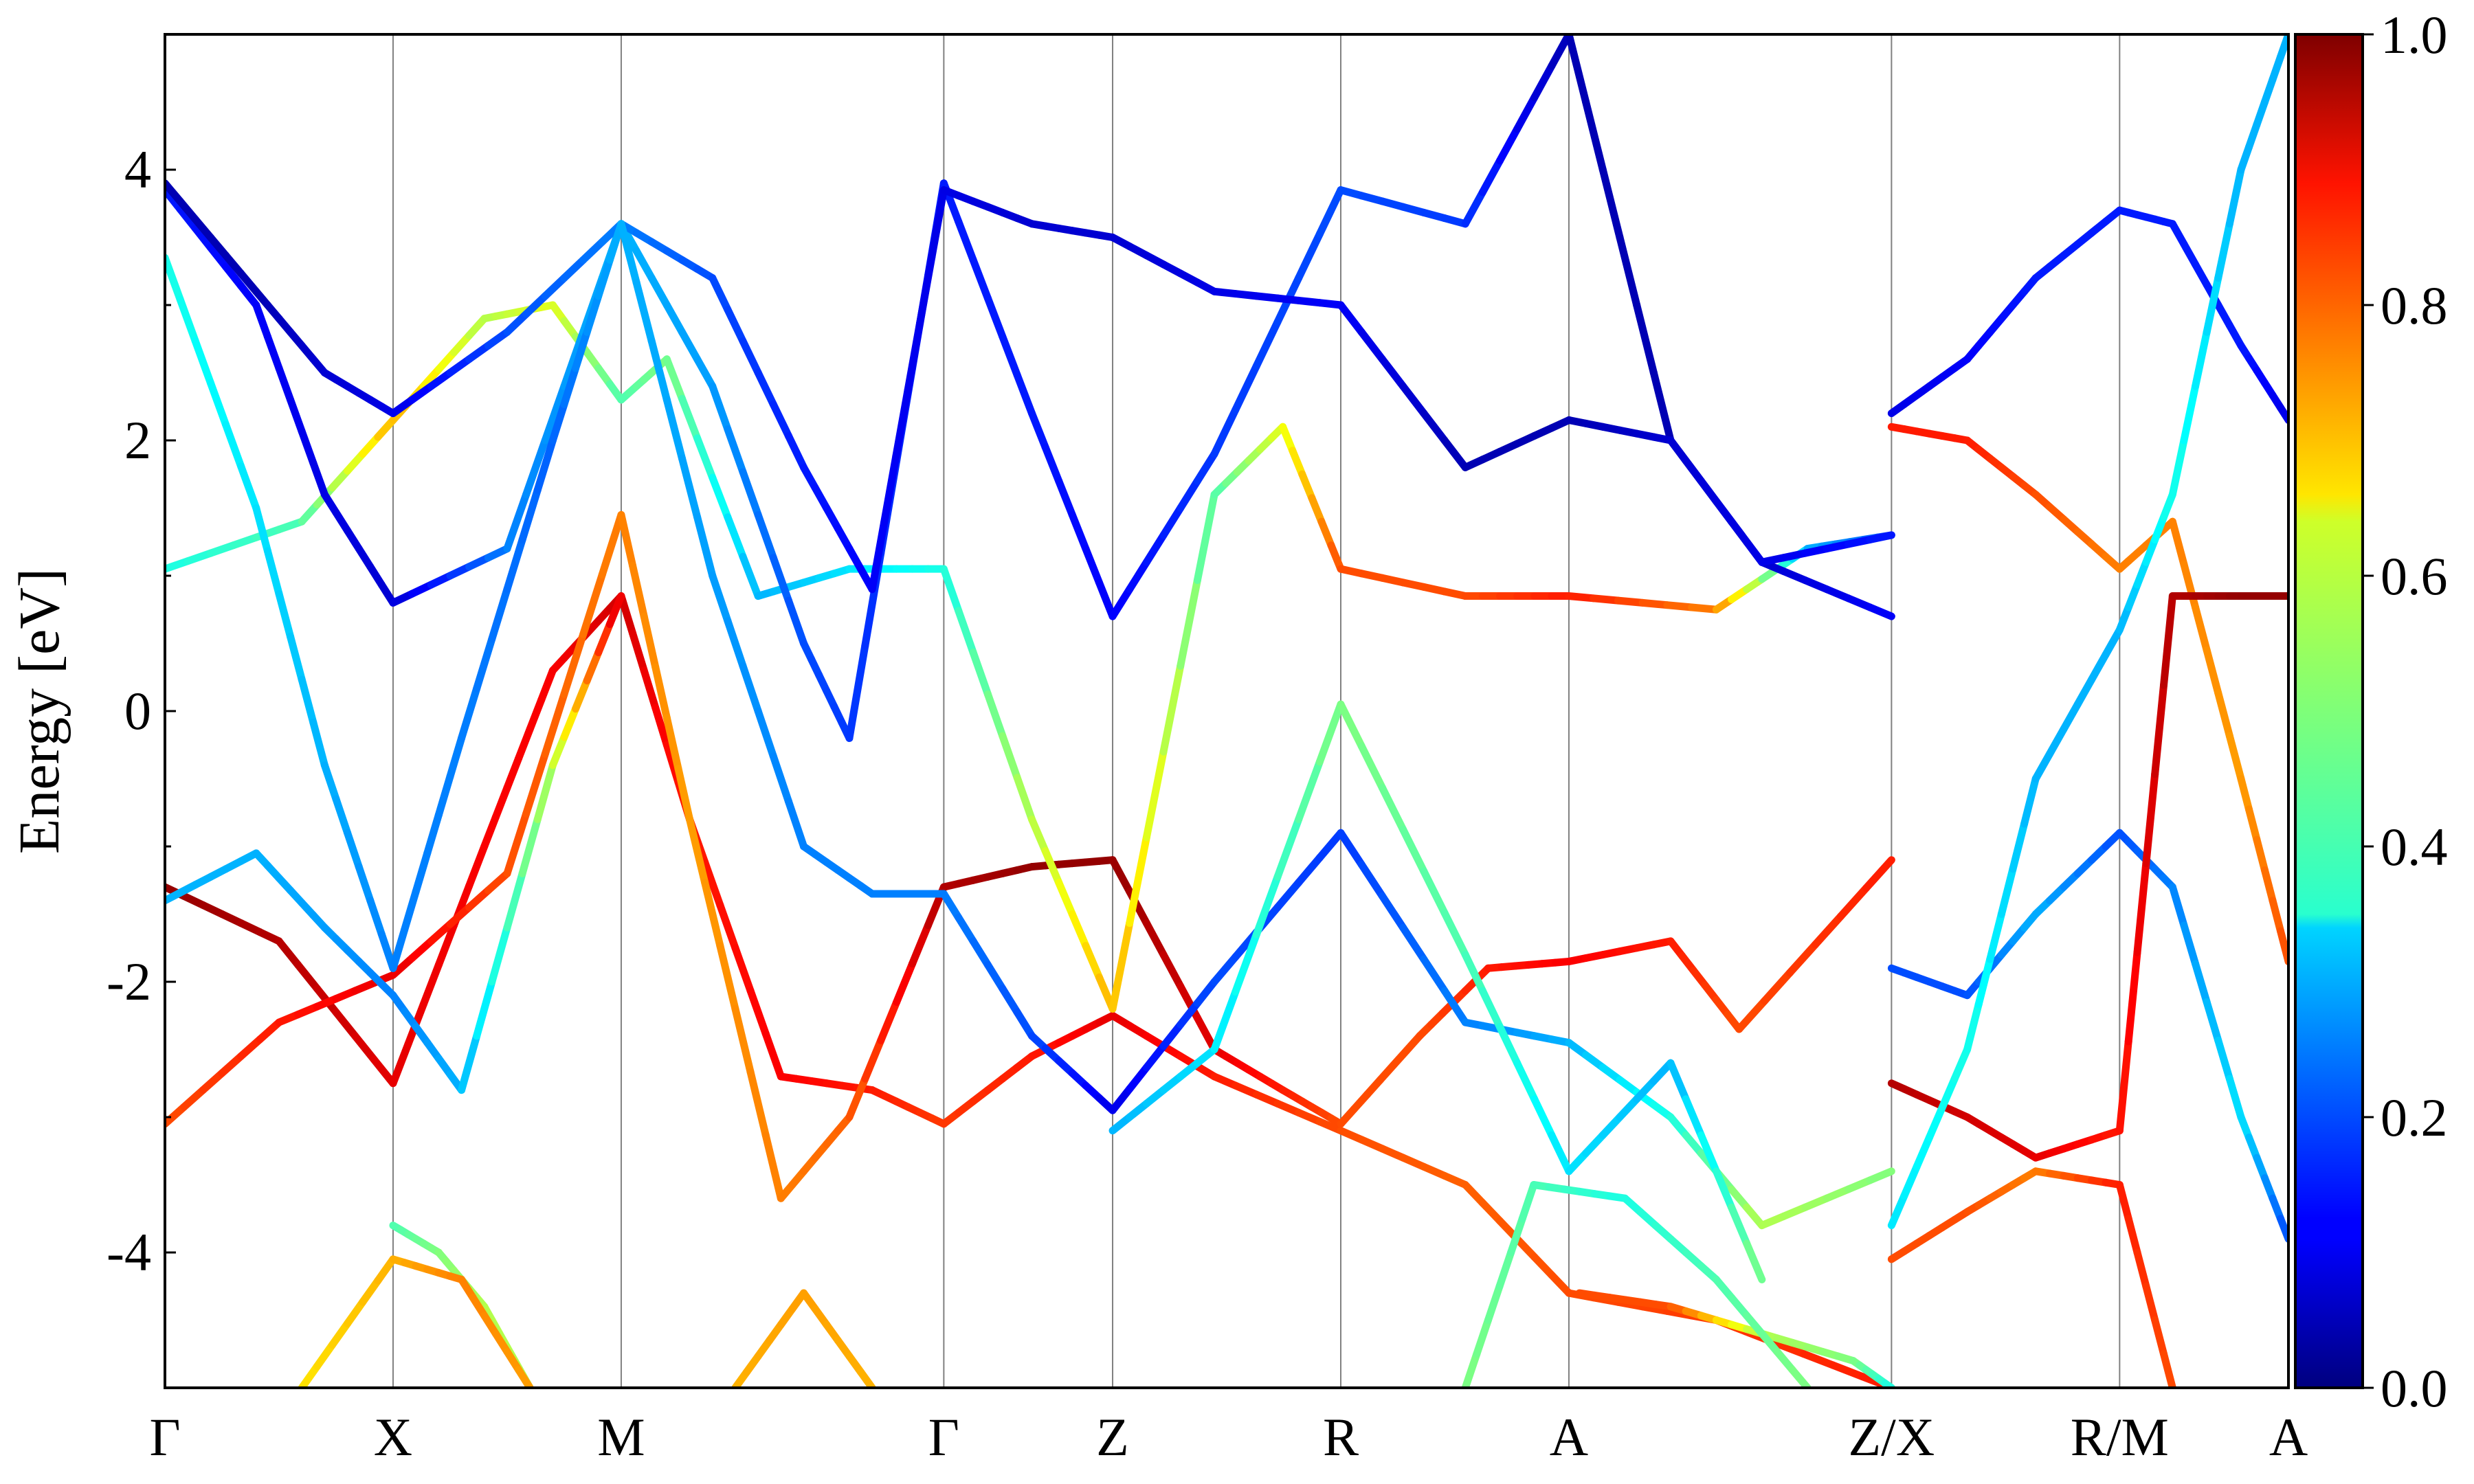  What do you see at coordinates (2371, 711) in the screenshot?
I see `colorbar: 0.0 0.2 0.4 0.6 0.8 1.0` at bounding box center [2371, 711].